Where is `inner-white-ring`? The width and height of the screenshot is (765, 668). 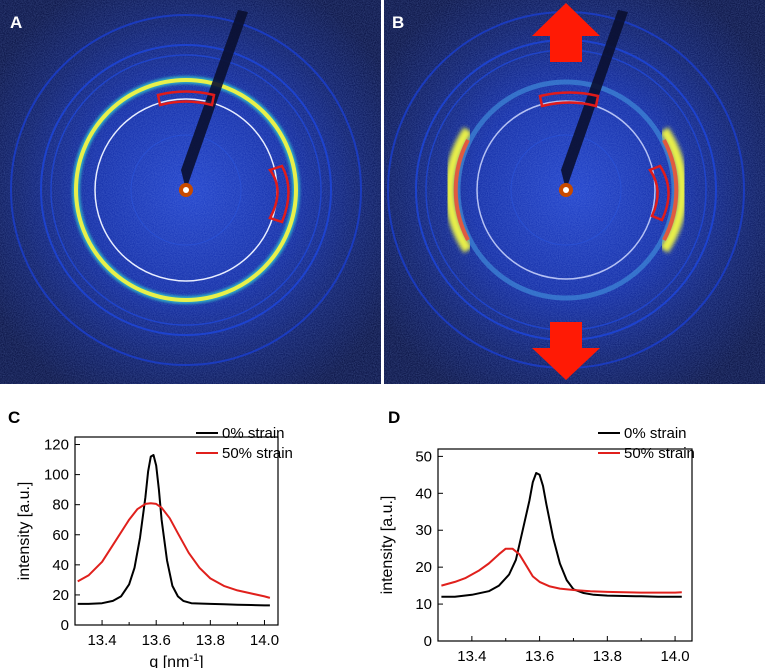
inner-white-ring is located at coordinates (566, 190).